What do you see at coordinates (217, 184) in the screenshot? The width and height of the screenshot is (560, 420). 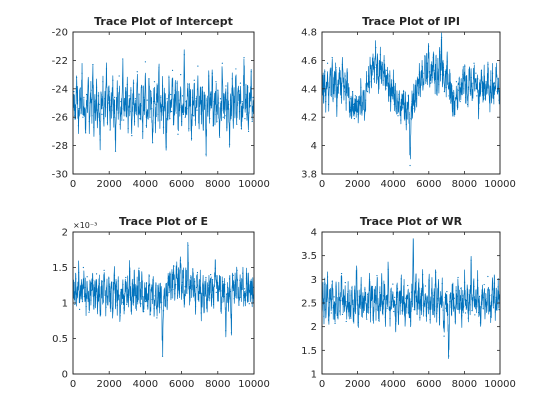 I see `x-tick-label: 8000` at bounding box center [217, 184].